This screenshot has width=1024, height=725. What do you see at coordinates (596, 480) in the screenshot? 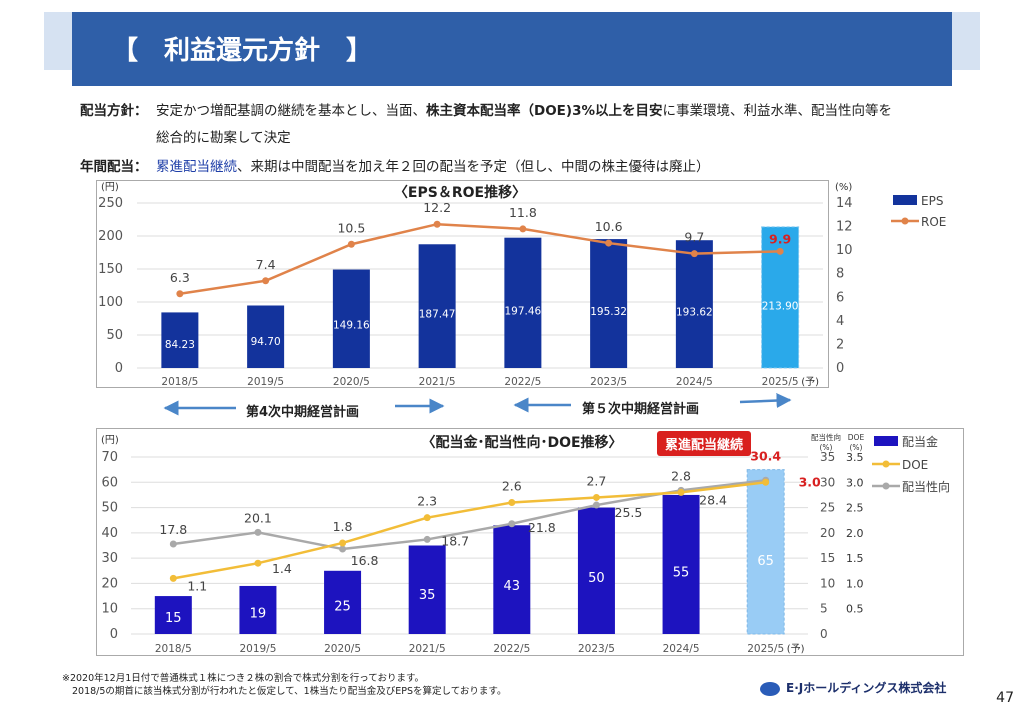
I see `doe-data-label: 2.7` at bounding box center [596, 480].